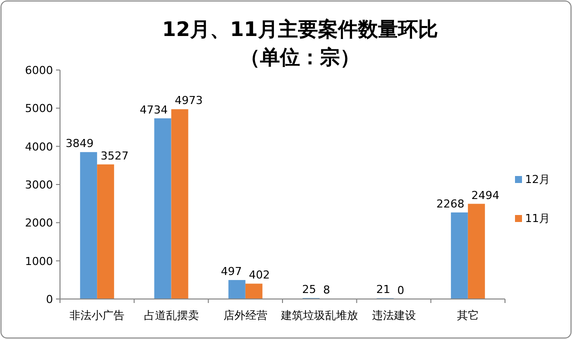 This screenshot has height=339, width=572. Describe the element at coordinates (300, 29) in the screenshot. I see `chart-title: 12月、11月主要案件数量环比` at that location.